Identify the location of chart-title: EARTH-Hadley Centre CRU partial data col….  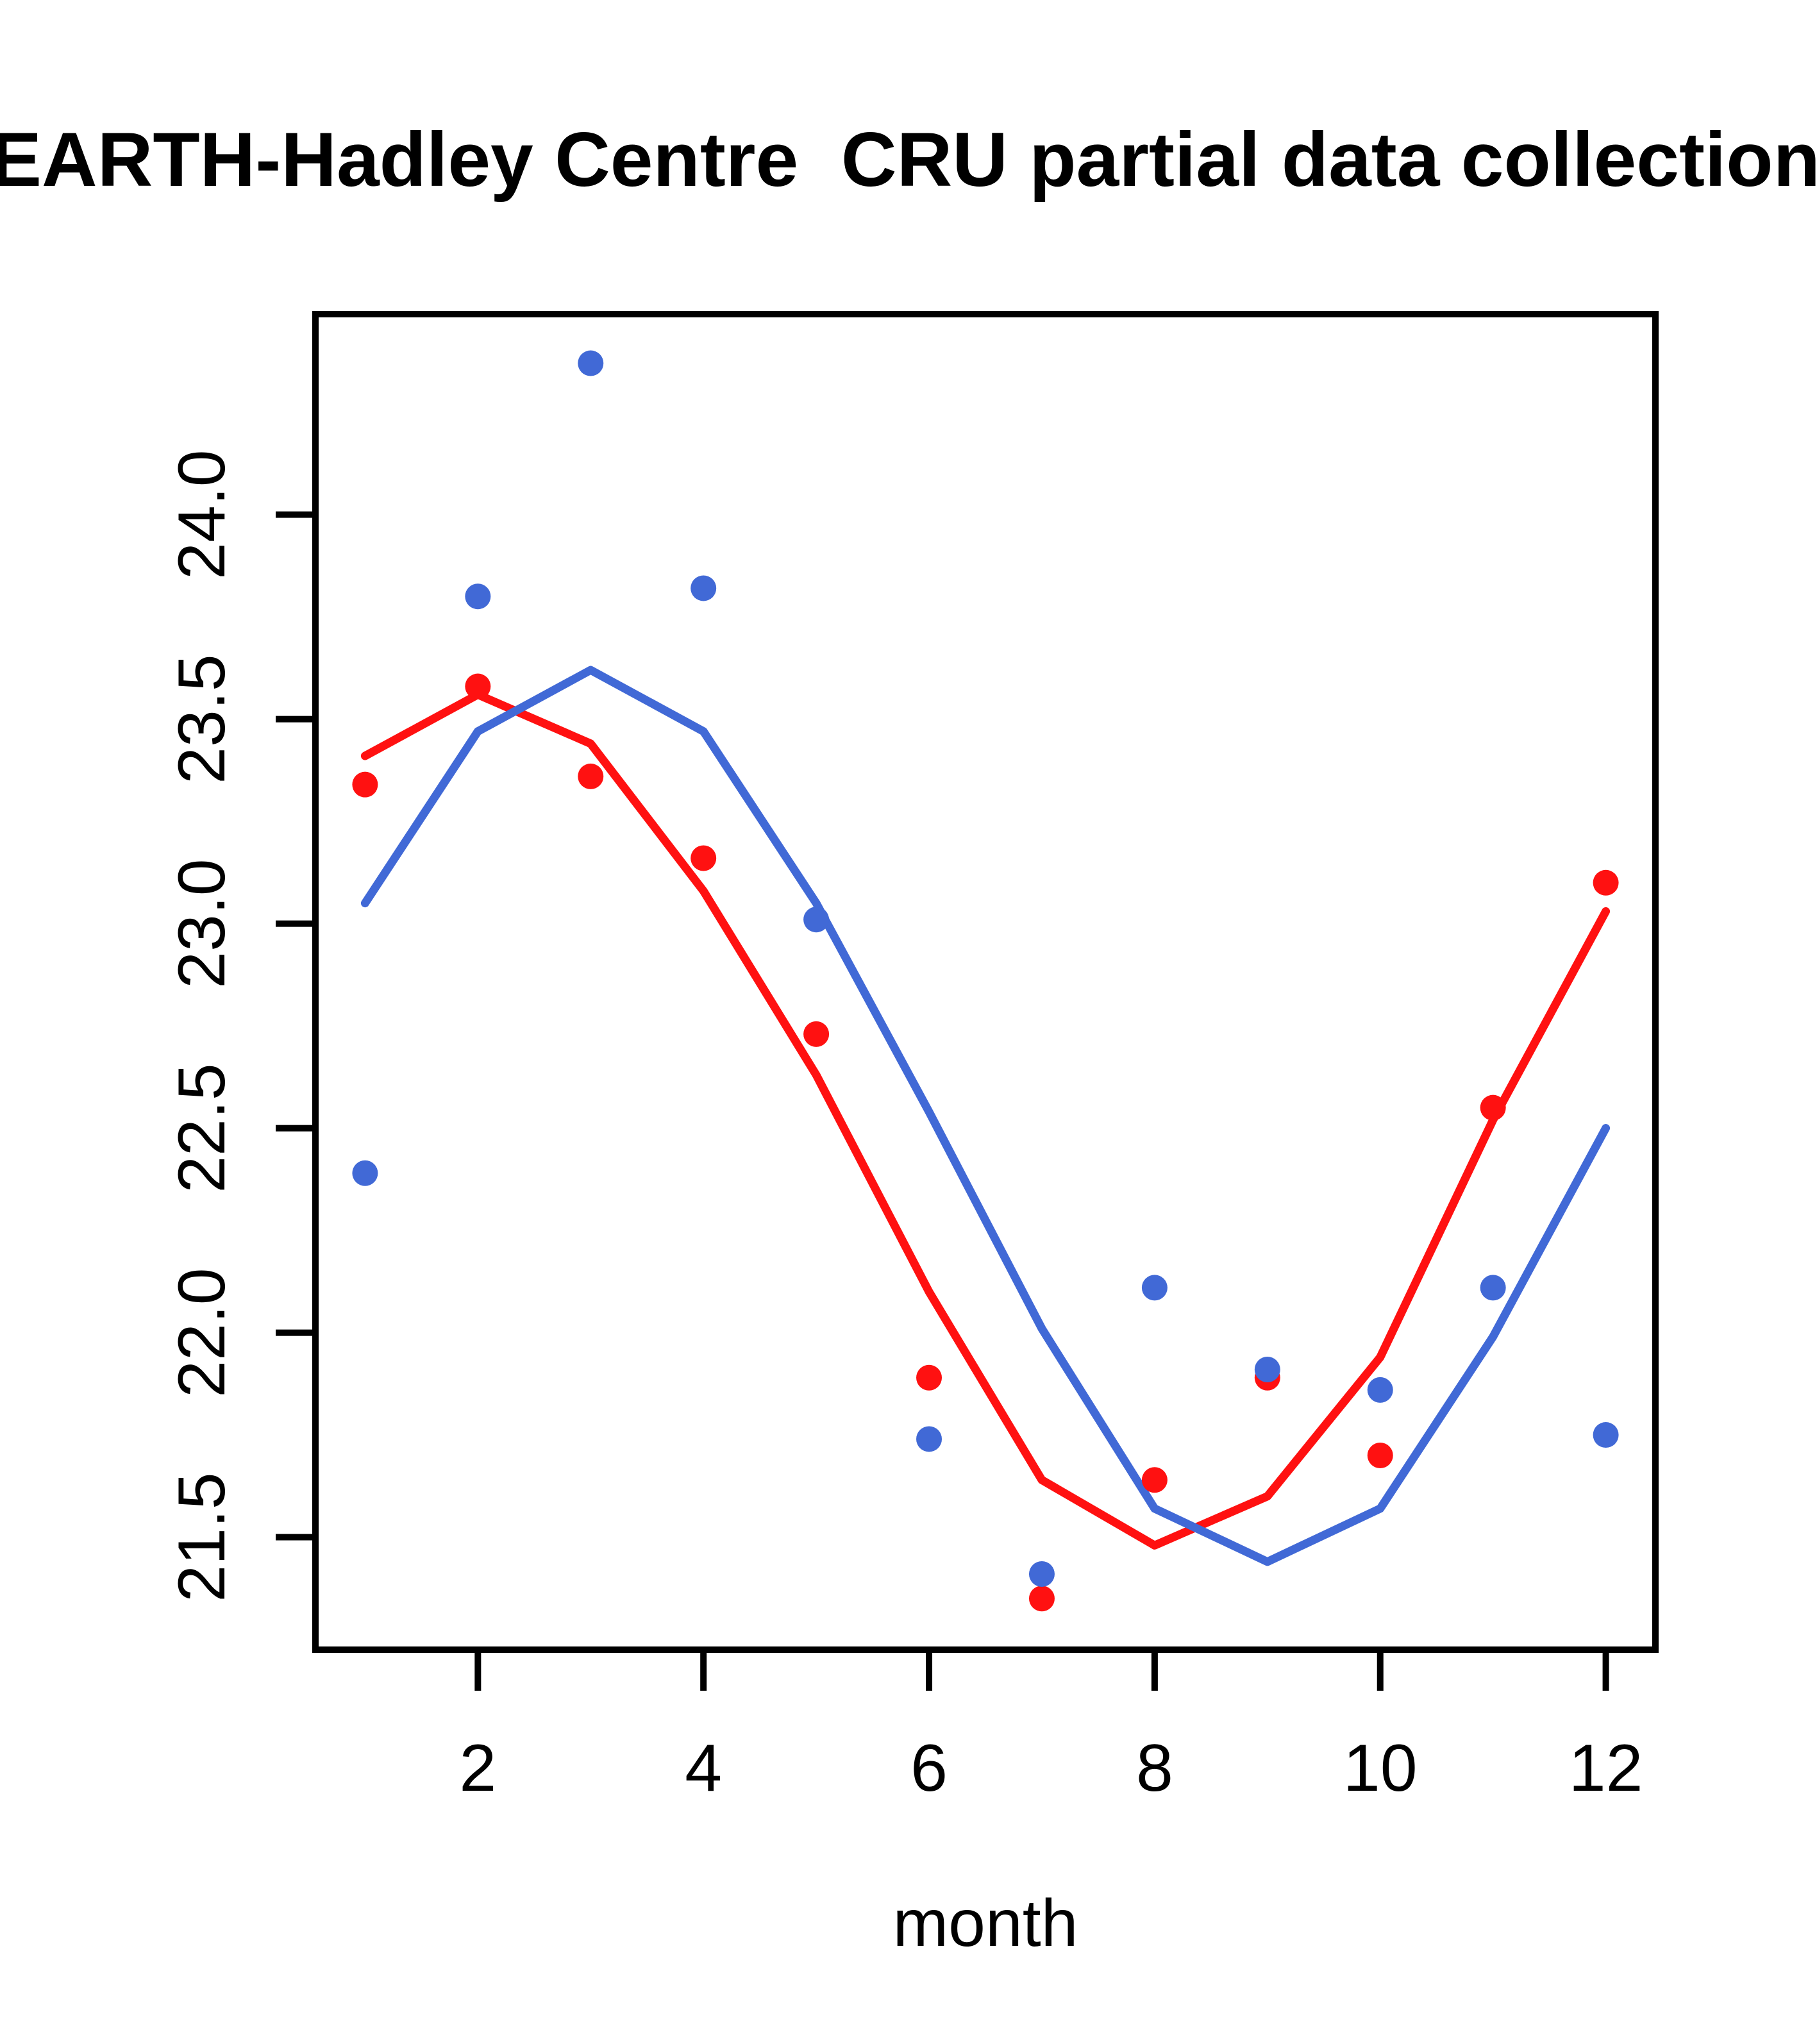
(908, 160).